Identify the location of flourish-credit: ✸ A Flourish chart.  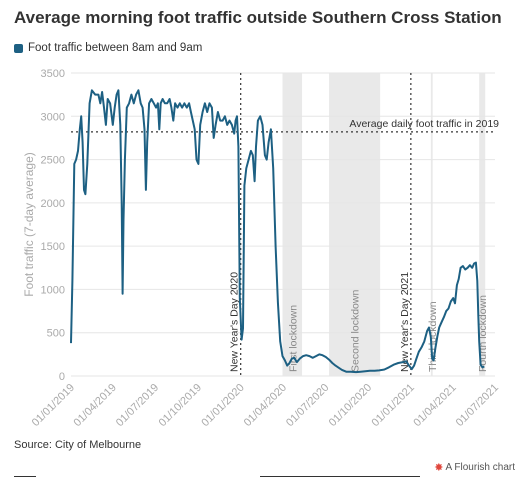
(474, 467).